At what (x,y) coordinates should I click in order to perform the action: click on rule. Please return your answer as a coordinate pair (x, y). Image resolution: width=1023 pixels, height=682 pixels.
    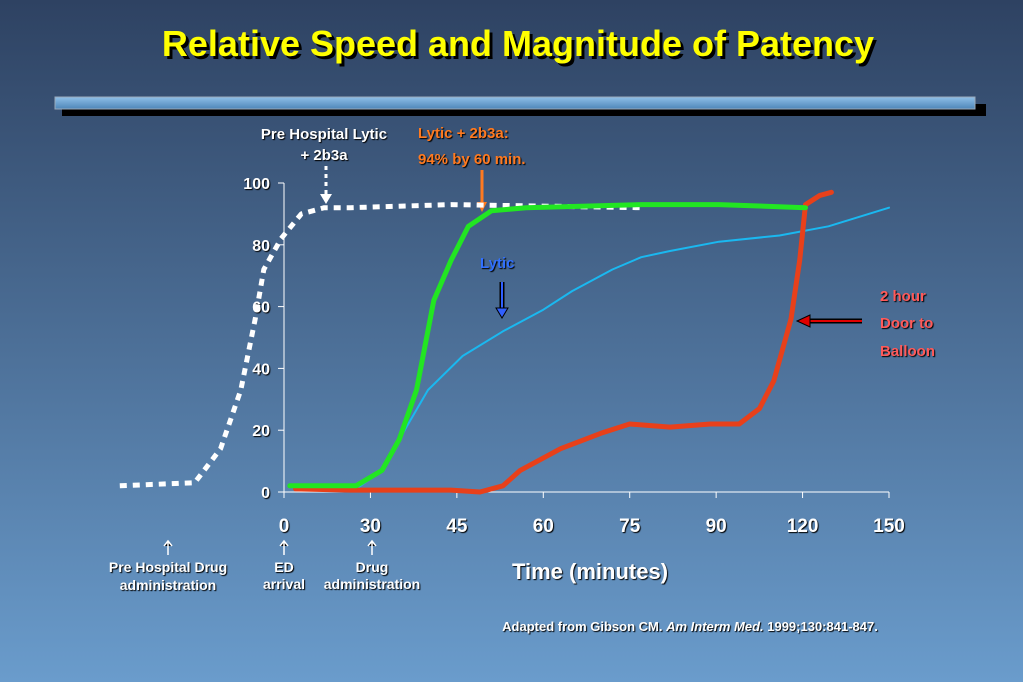
    Looking at the image, I should click on (515, 103).